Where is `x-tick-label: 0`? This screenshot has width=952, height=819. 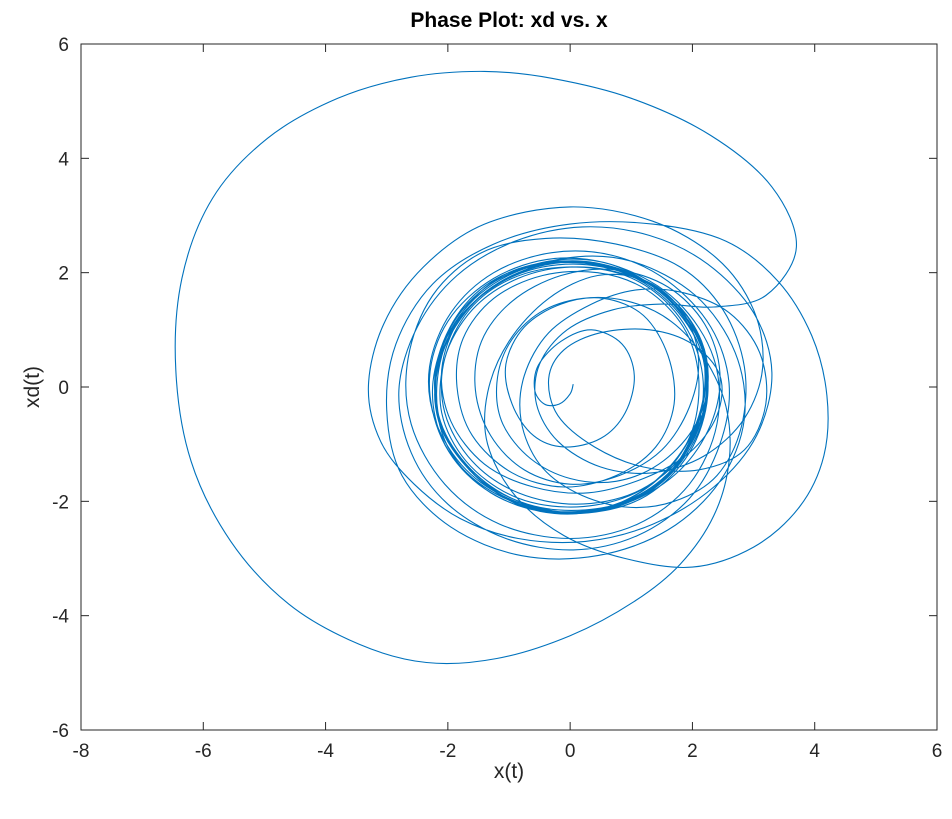
x-tick-label: 0 is located at coordinates (570, 751).